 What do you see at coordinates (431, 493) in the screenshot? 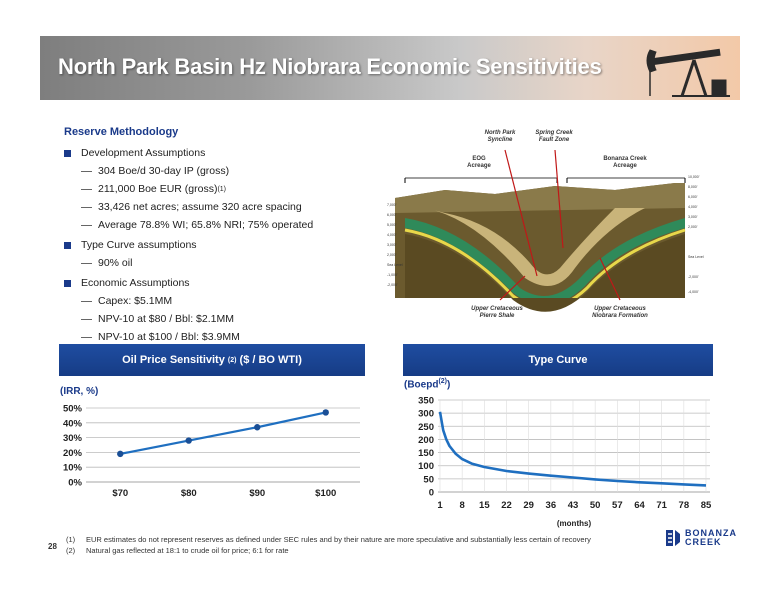
I see `y-tick-label: 0` at bounding box center [431, 493].